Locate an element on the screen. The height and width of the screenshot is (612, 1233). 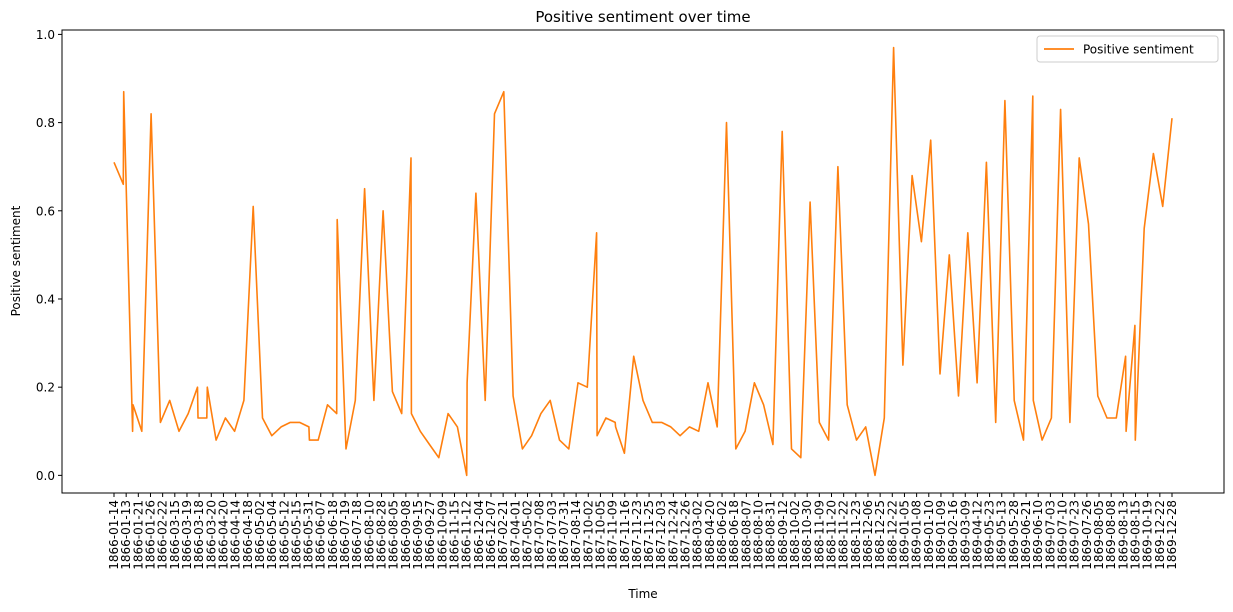
x-tick-label: 1867-11-16 is located at coordinates (625, 535).